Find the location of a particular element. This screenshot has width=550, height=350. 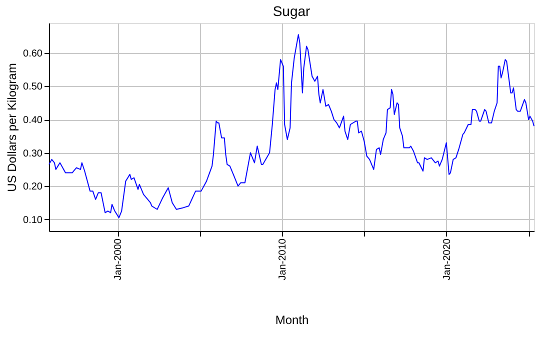

x-tick-label: Jan-2020 is located at coordinates (447, 259).